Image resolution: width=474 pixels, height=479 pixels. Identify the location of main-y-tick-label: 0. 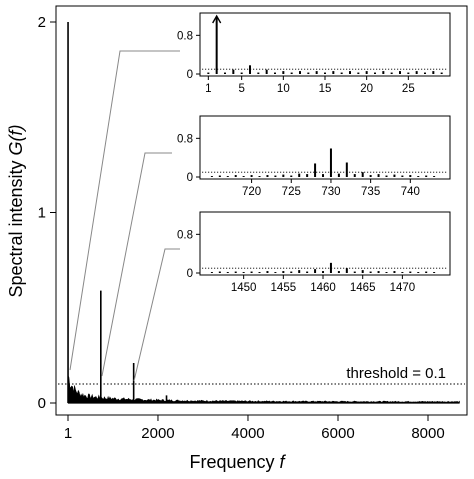
(42, 403).